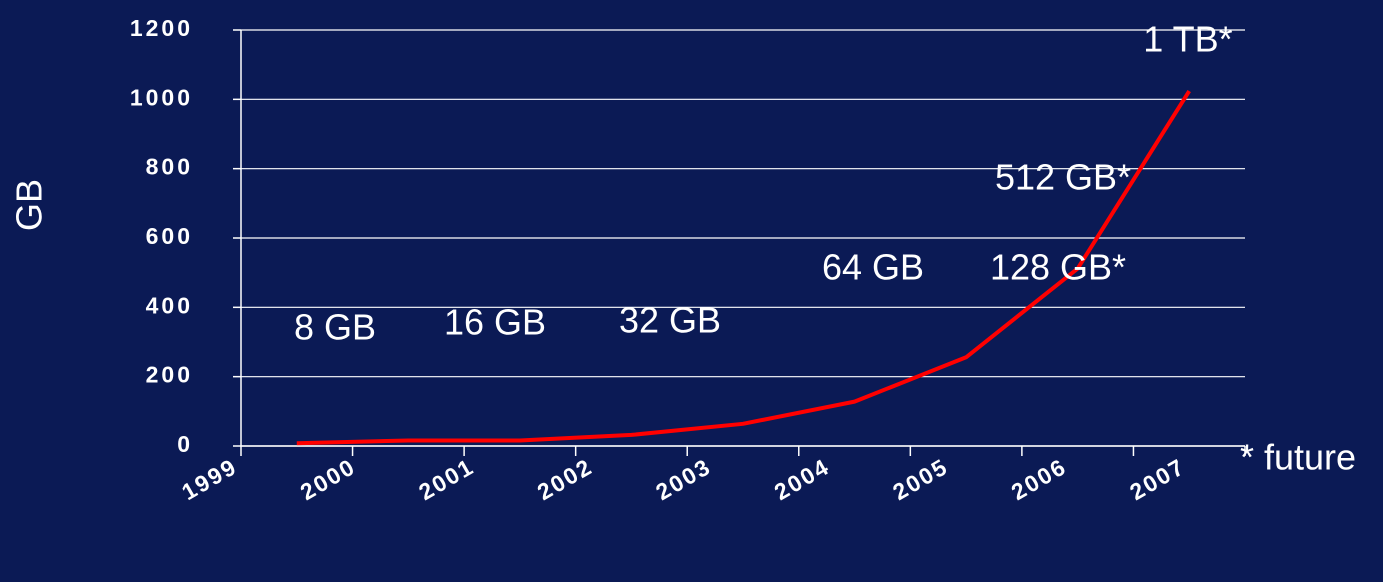 The height and width of the screenshot is (582, 1383). I want to click on annotation: 8 GB, so click(335, 327).